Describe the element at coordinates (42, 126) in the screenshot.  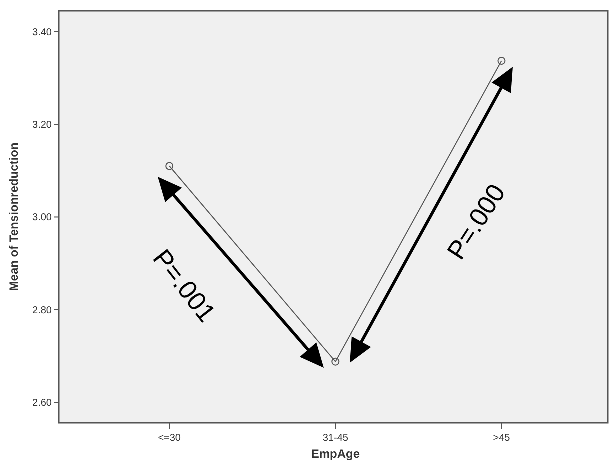
I see `y-tick-label: 3.20` at that location.